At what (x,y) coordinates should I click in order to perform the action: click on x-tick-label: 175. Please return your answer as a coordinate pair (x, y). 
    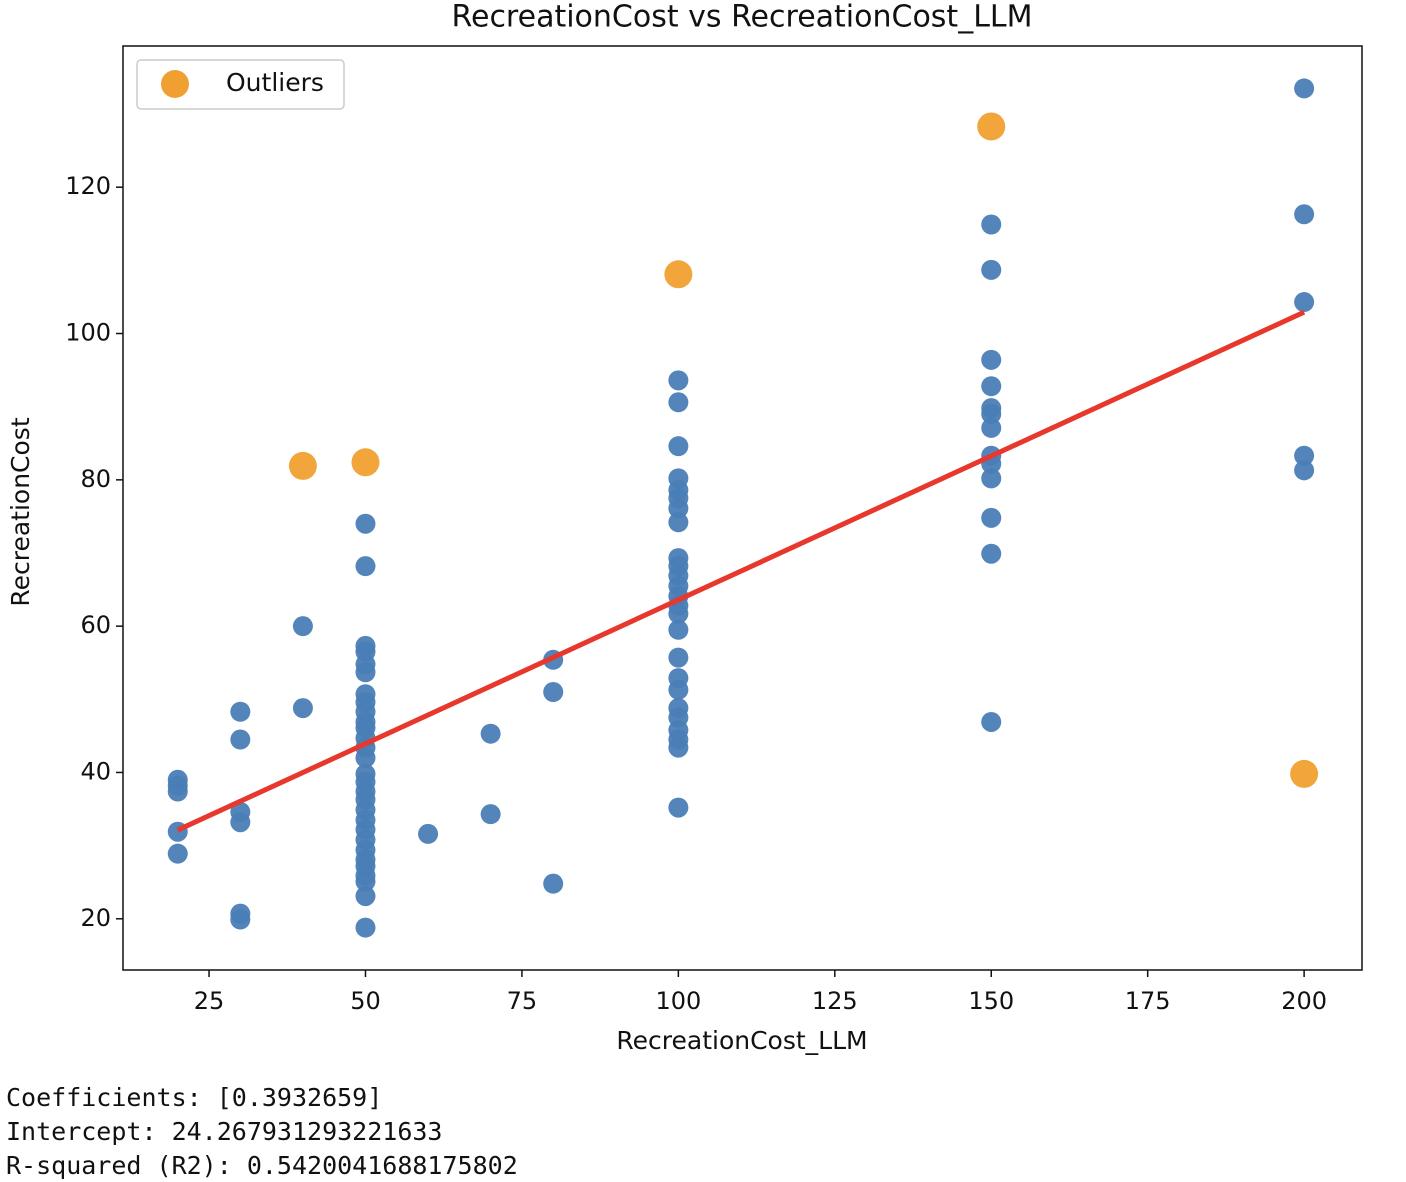
    Looking at the image, I should click on (1148, 1001).